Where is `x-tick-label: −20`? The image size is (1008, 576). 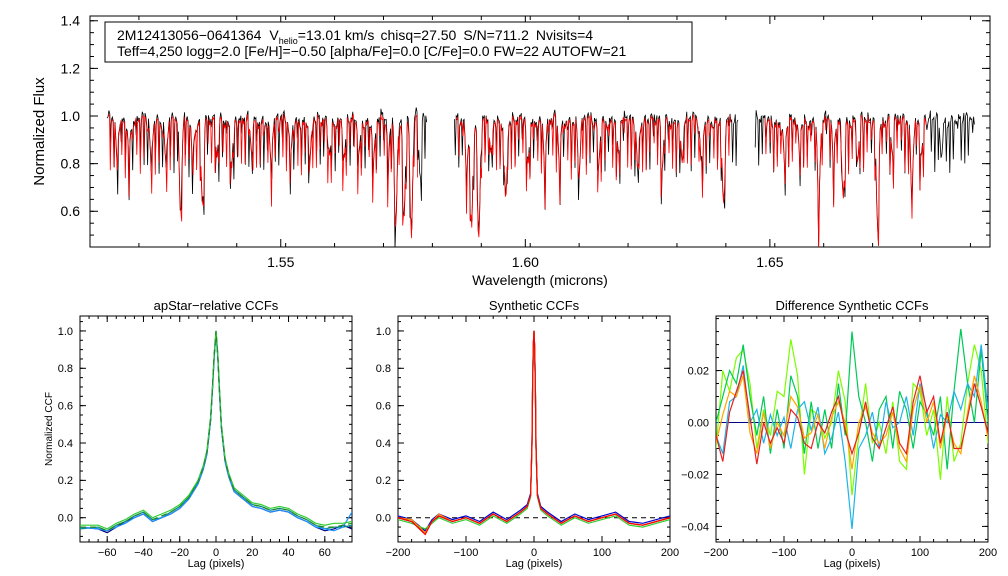 x-tick-label: −20 is located at coordinates (179, 553).